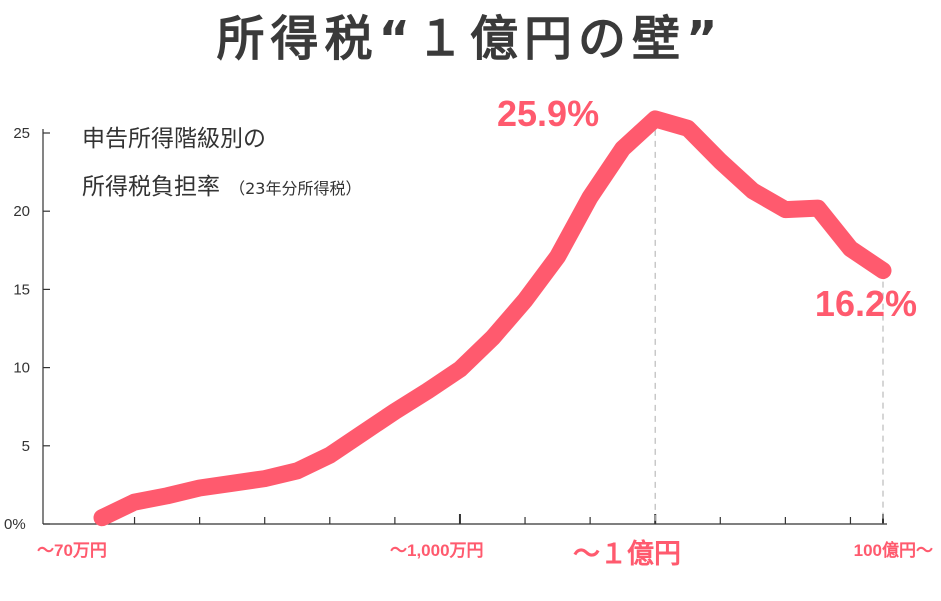  Describe the element at coordinates (866, 303) in the screenshot. I see `value-callout: 16.2%` at that location.